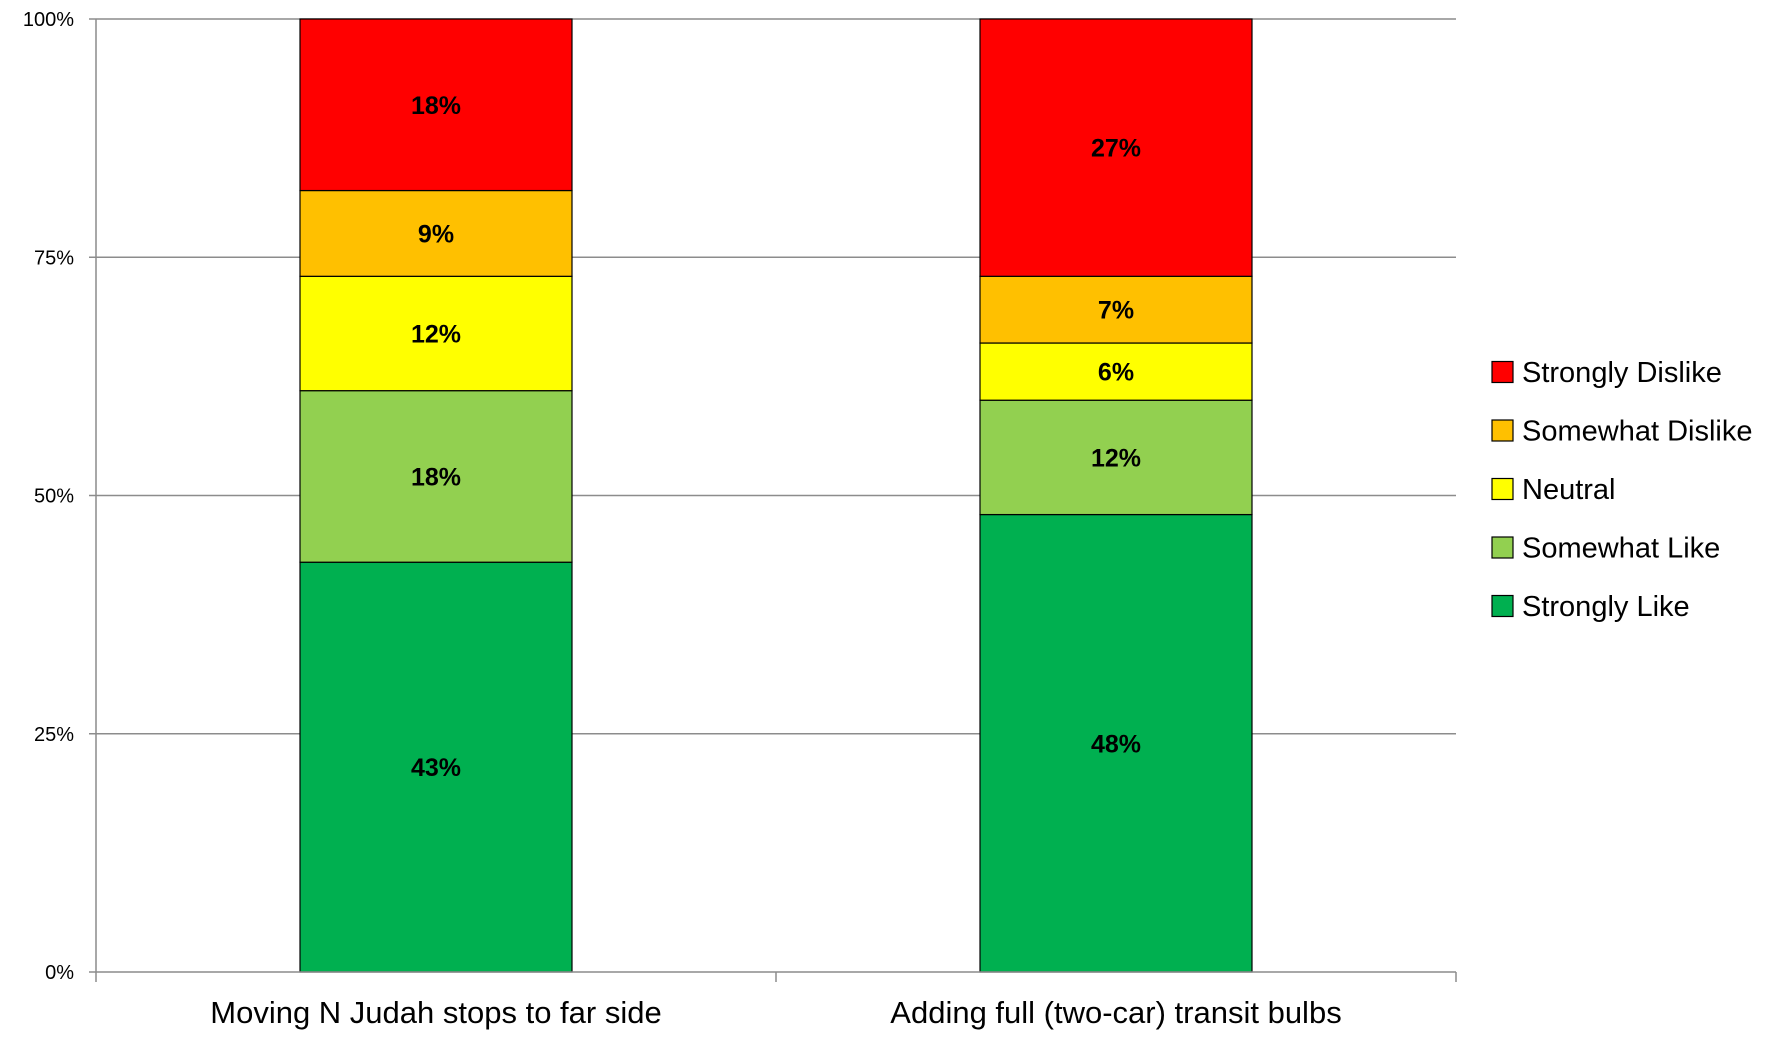  I want to click on legend-label: Somewhat Like, so click(1621, 549).